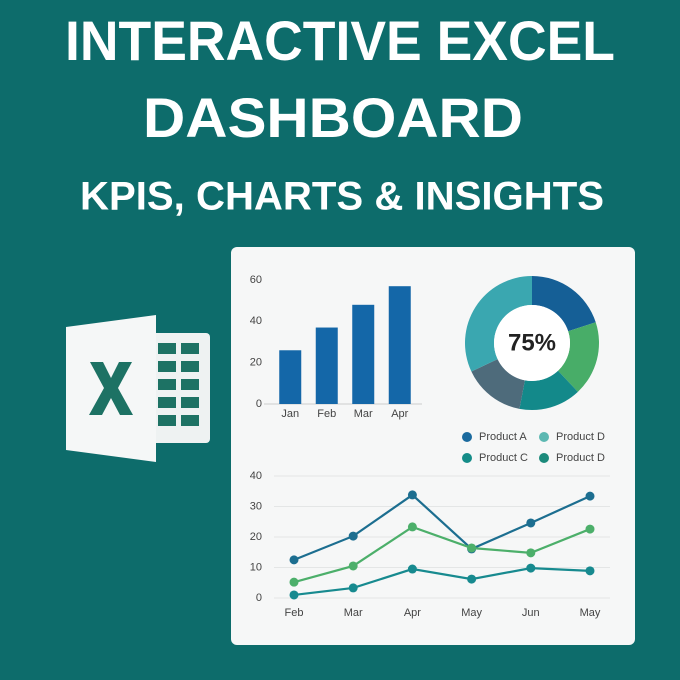  I want to click on excel-icon, so click(138, 388).